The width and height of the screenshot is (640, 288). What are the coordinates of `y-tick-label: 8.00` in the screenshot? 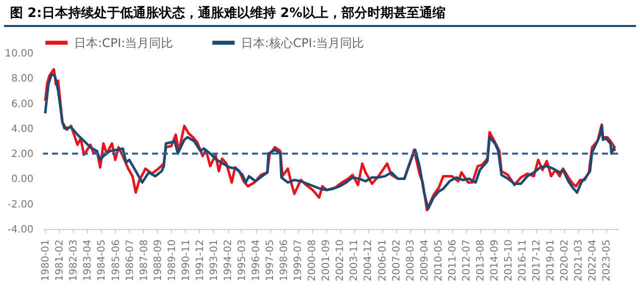 It's located at (22, 79).